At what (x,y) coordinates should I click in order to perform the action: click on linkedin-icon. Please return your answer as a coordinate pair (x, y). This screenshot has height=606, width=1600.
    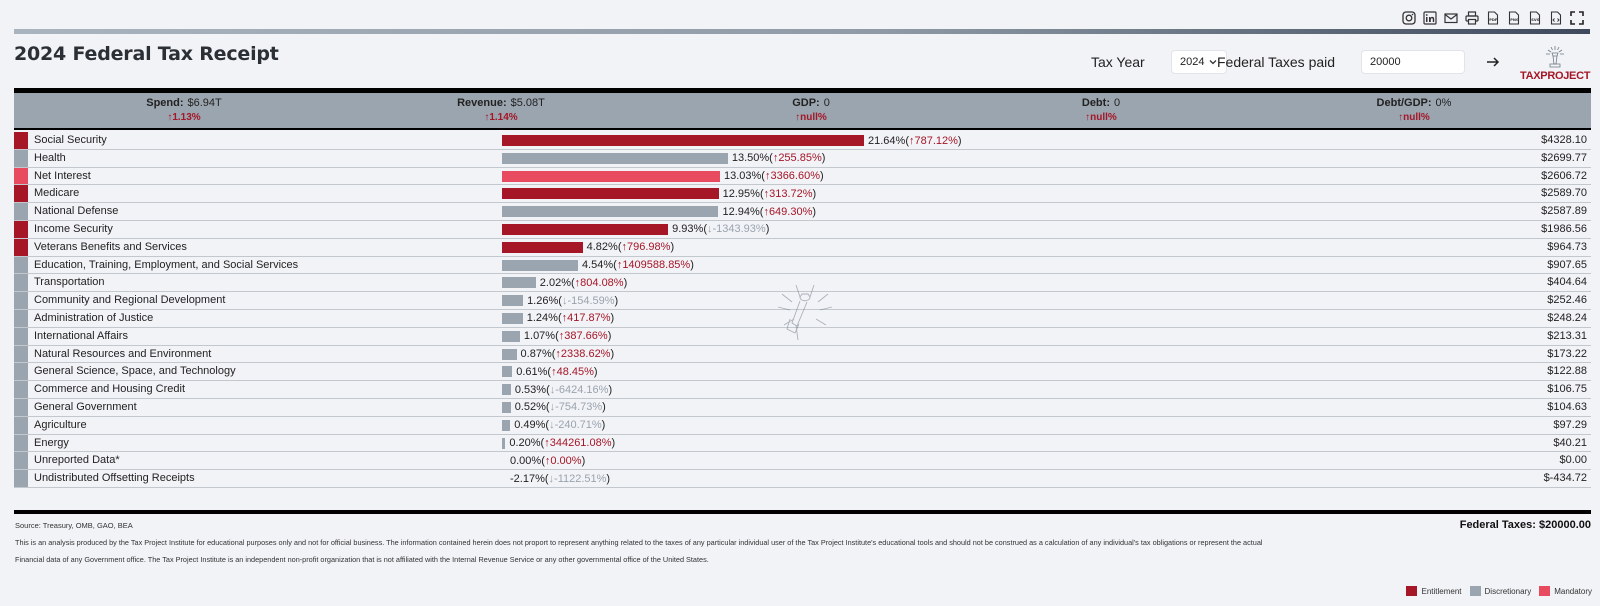
    Looking at the image, I should click on (1430, 17).